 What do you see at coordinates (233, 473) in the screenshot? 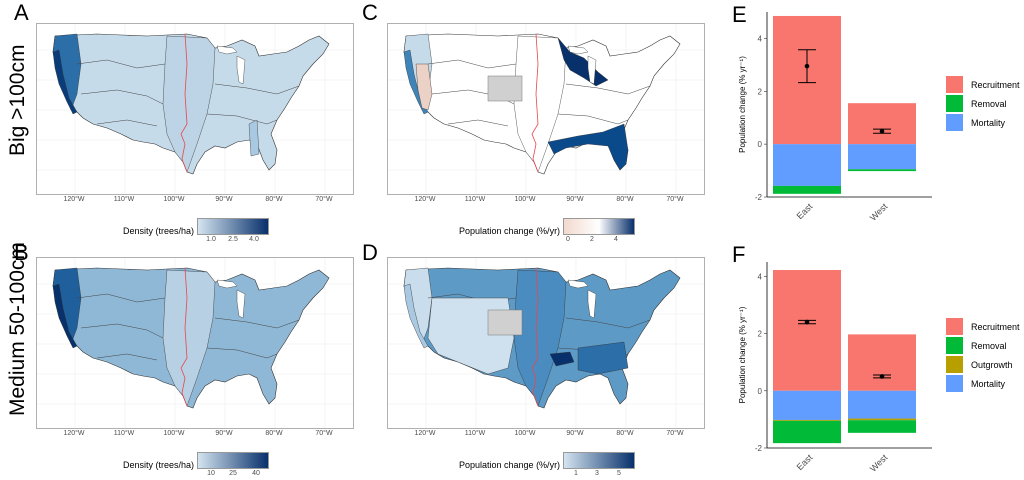
I see `colorbar-b-tick: 25` at bounding box center [233, 473].